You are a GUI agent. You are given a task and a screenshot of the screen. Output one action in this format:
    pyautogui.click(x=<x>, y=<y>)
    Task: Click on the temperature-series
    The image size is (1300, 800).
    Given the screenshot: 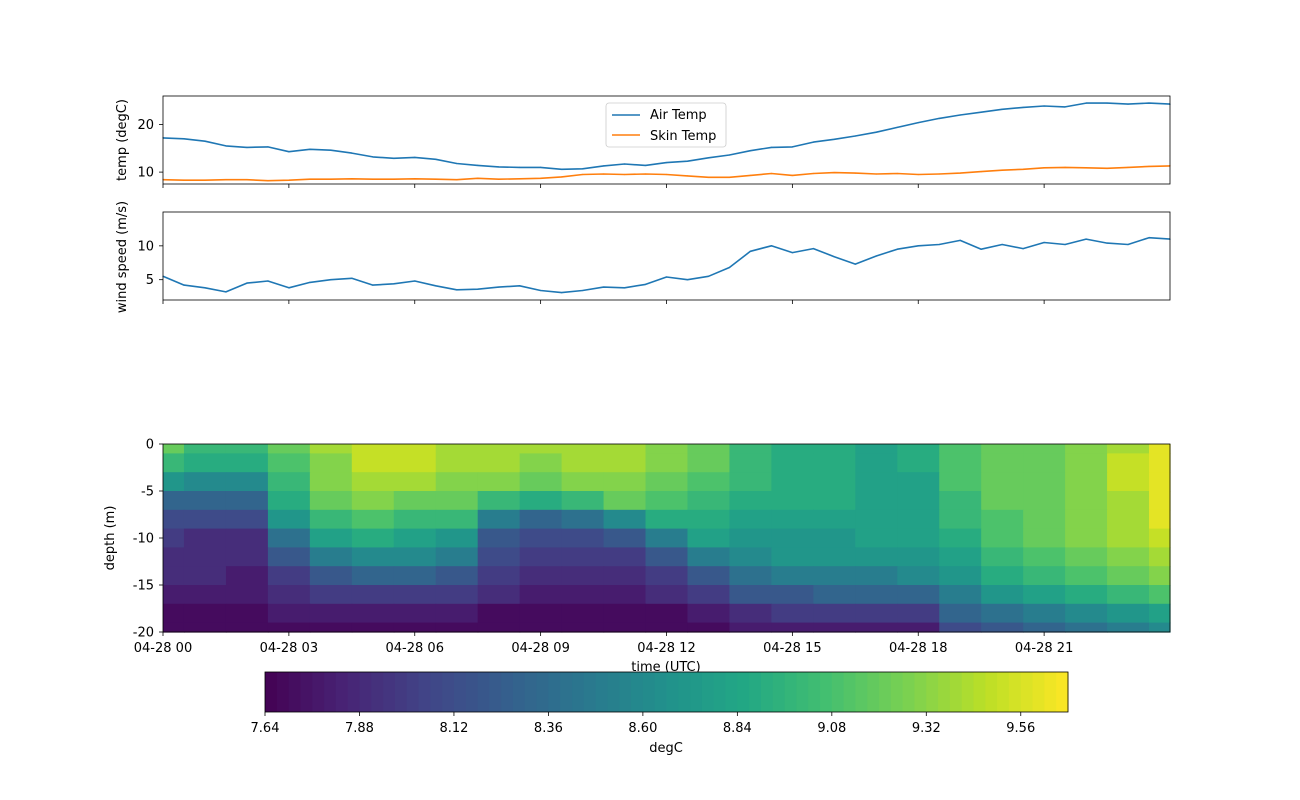 What is the action you would take?
    pyautogui.click(x=666, y=142)
    